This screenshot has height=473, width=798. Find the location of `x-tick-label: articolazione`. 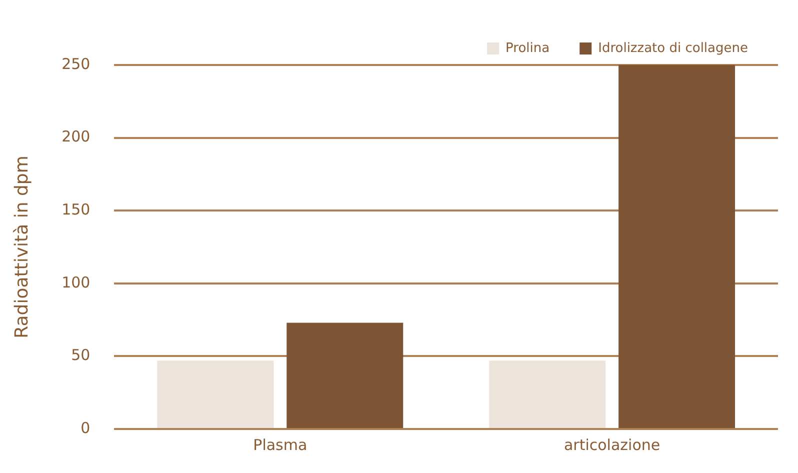

x-tick-label: articolazione is located at coordinates (612, 445).